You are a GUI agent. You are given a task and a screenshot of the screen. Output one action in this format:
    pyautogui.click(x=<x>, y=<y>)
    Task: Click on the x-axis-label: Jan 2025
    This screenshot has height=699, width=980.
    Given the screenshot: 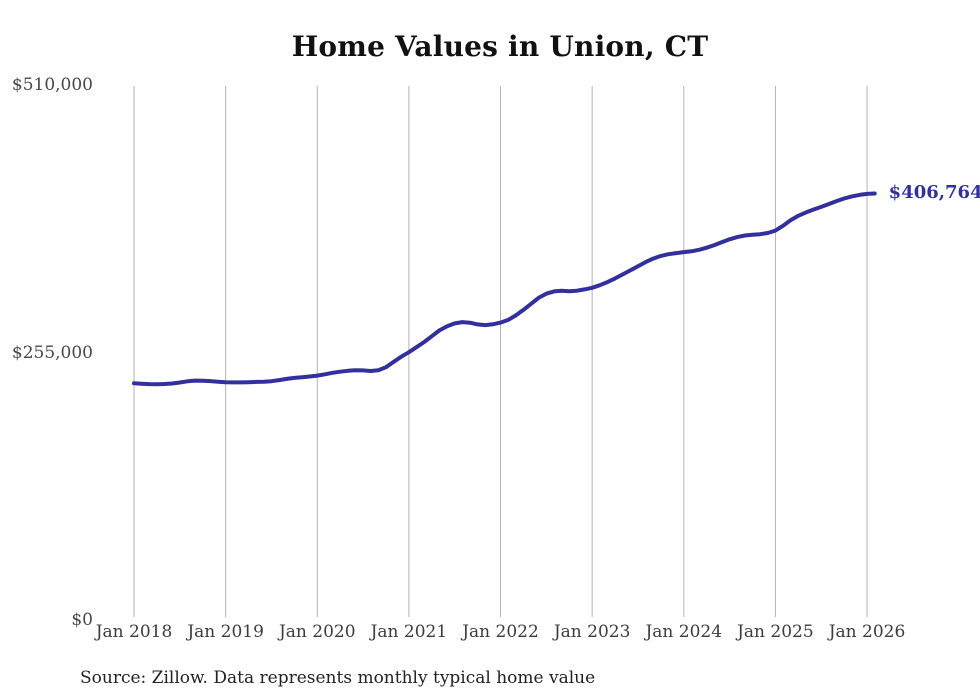 What is the action you would take?
    pyautogui.click(x=775, y=632)
    